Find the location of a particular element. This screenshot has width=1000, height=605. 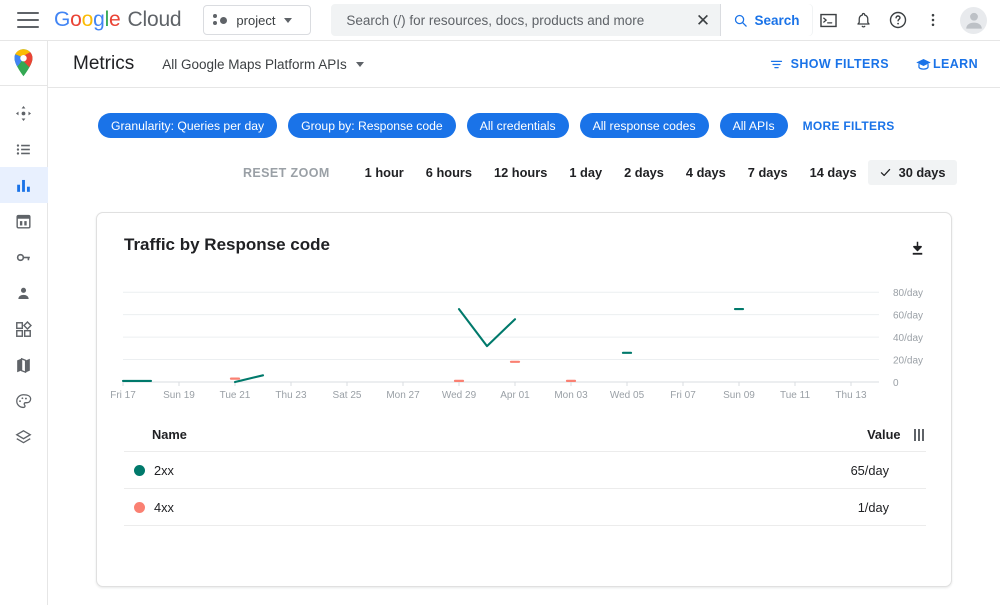

y-axis-tick-label: 80/day is located at coordinates (908, 293).